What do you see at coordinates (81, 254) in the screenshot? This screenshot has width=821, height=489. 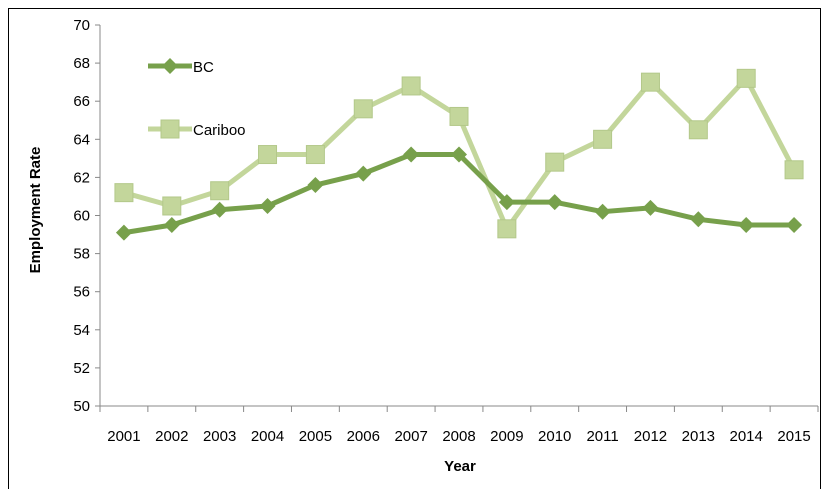 I see `y-tick-label: 58` at bounding box center [81, 254].